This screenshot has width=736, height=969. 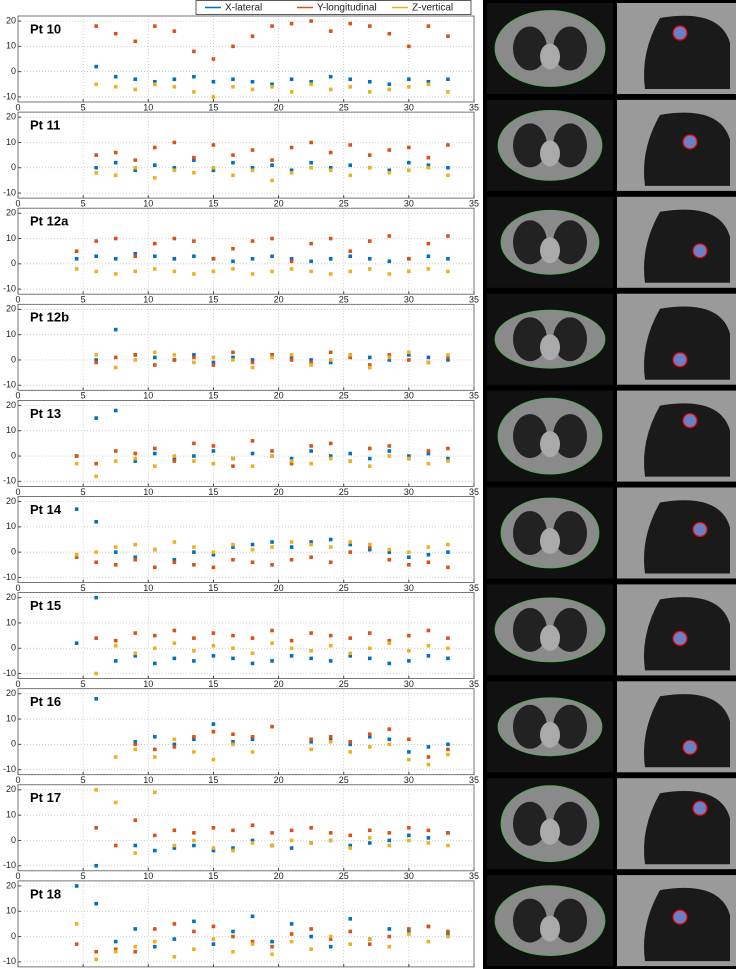 I want to click on axial-lung, so click(x=530, y=436).